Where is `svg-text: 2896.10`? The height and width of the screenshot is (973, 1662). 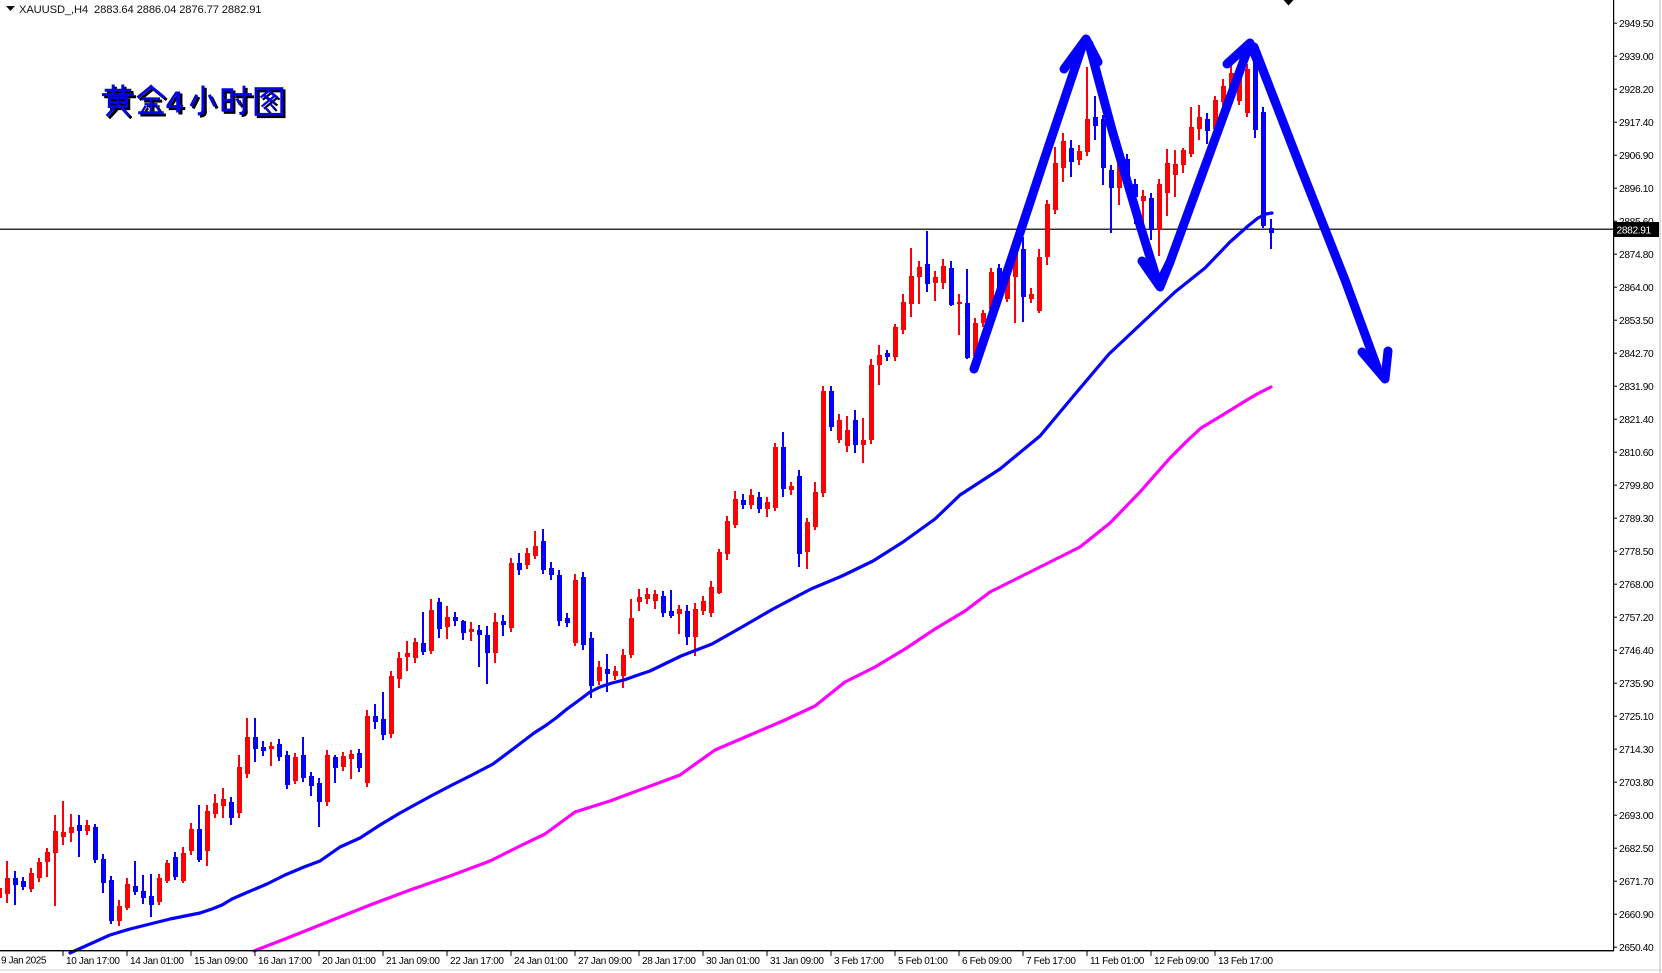 svg-text: 2896.10 is located at coordinates (1636, 189).